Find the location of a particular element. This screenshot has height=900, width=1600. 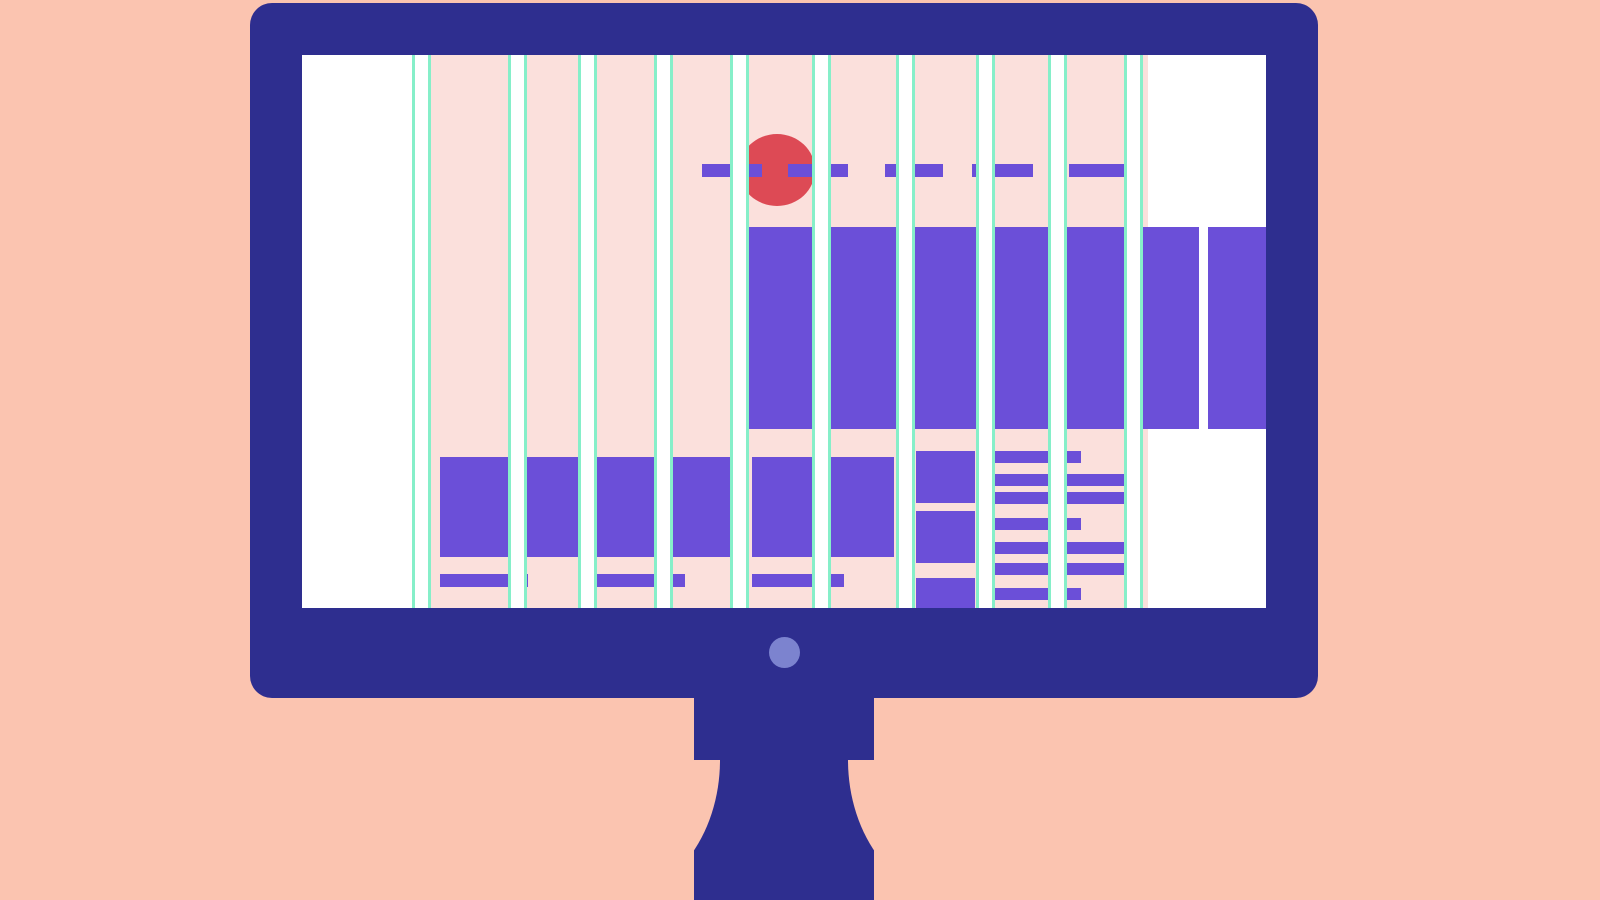

hero-block-primary is located at coordinates (970, 328).